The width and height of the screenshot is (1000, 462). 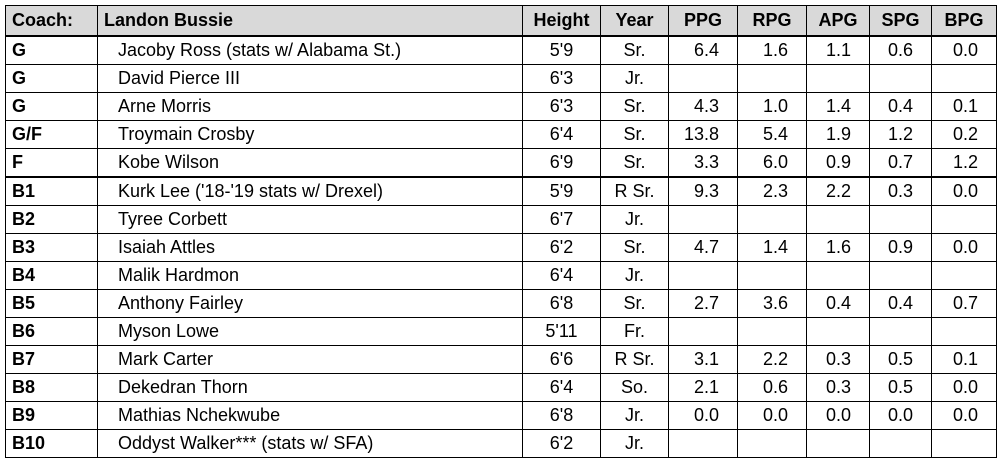 I want to click on player-row: G/F Troymain Crosby 6'4 Sr. 13.8 5.4 1.9 1.2 0.2, so click(x=501, y=134).